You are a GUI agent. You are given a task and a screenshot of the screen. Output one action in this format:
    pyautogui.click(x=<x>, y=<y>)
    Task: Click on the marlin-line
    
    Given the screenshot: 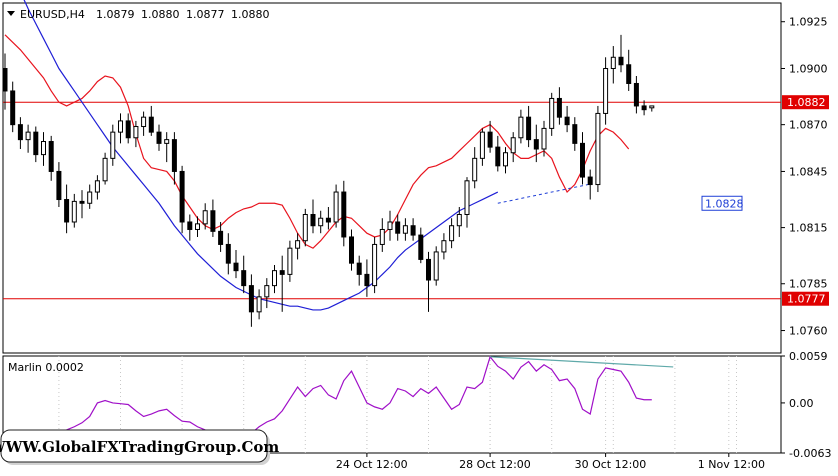 What is the action you would take?
    pyautogui.click(x=328, y=400)
    